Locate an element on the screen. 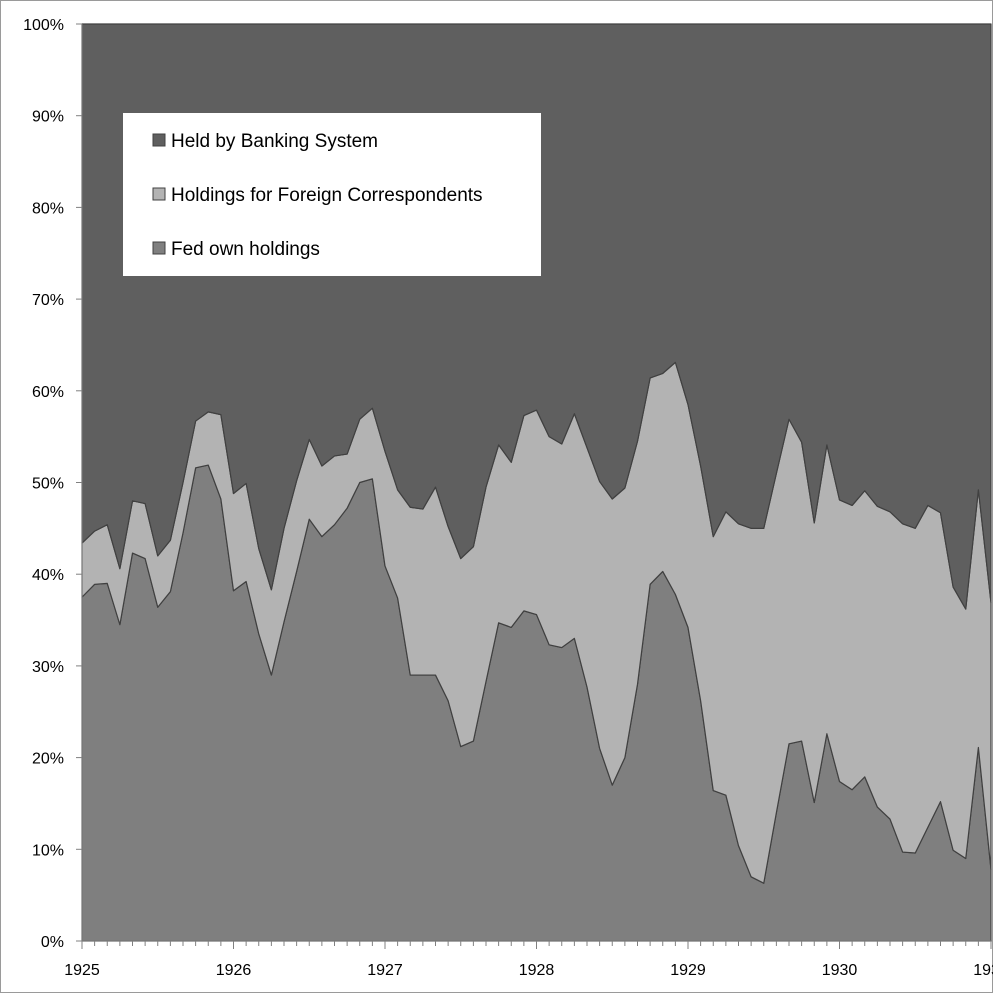  y-tick-label: 10% is located at coordinates (48, 850).